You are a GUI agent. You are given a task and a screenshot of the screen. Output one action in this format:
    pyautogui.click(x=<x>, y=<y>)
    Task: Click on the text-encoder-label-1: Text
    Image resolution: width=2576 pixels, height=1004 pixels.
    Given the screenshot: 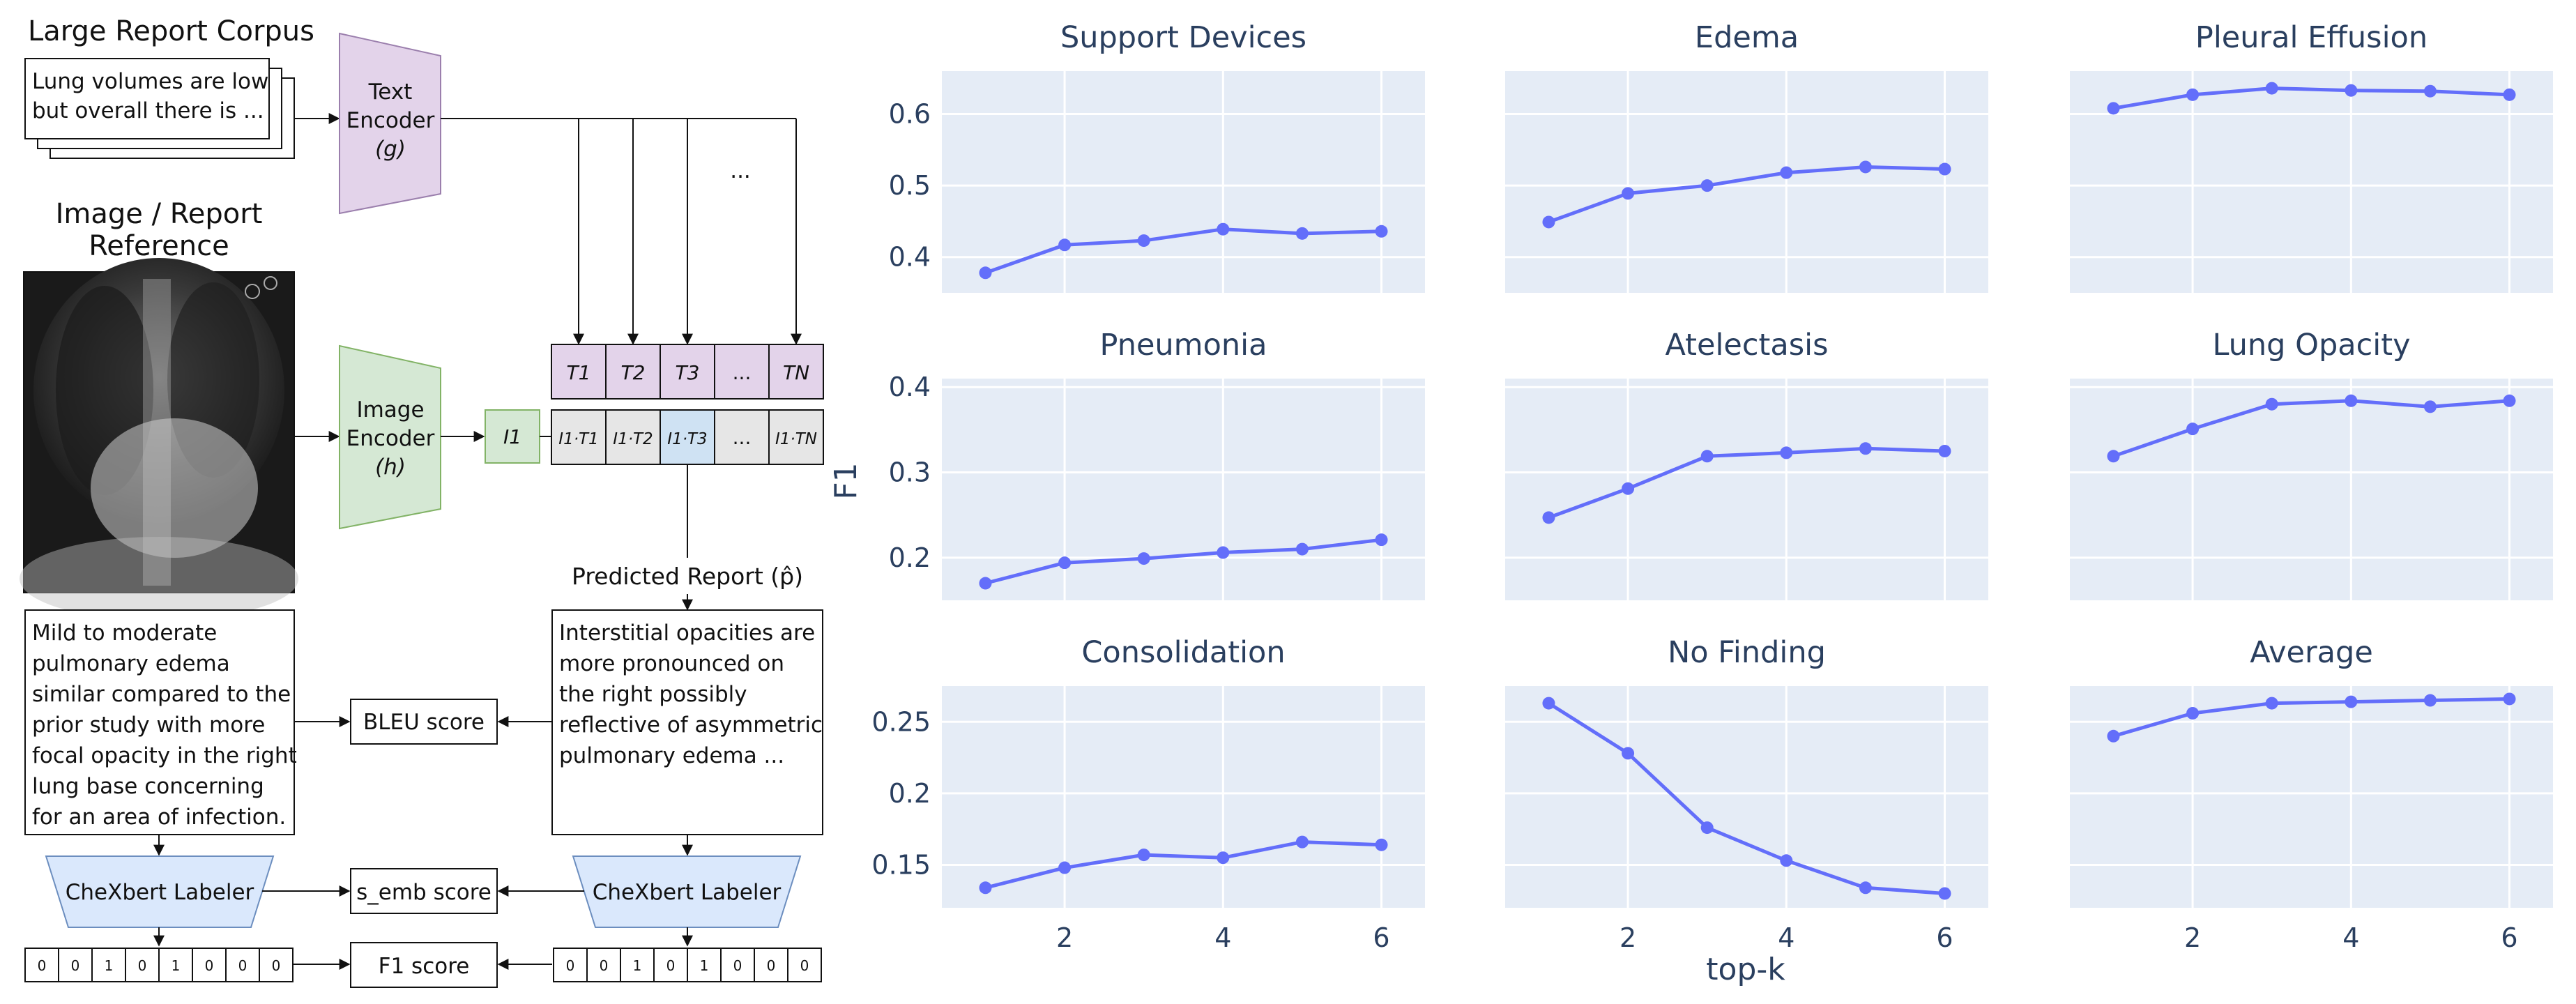 What is the action you would take?
    pyautogui.click(x=390, y=92)
    